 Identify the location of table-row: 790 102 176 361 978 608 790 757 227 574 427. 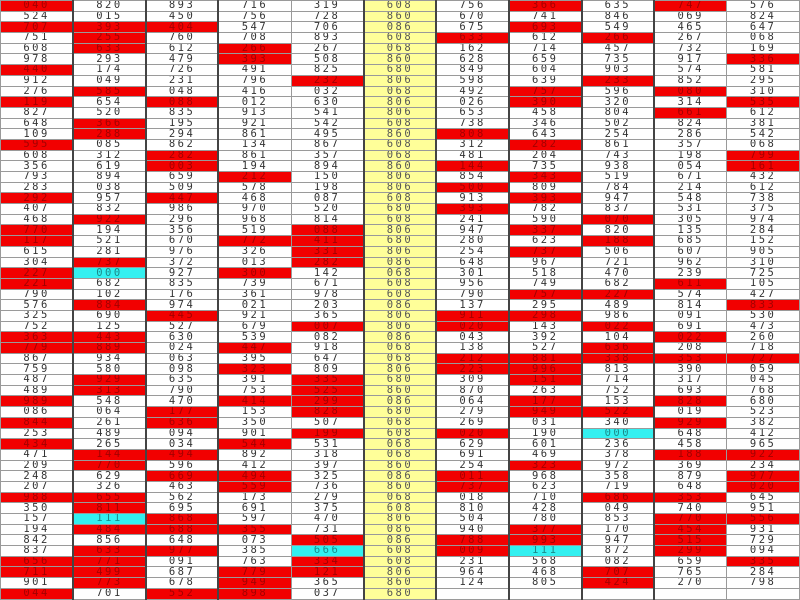
(400, 294).